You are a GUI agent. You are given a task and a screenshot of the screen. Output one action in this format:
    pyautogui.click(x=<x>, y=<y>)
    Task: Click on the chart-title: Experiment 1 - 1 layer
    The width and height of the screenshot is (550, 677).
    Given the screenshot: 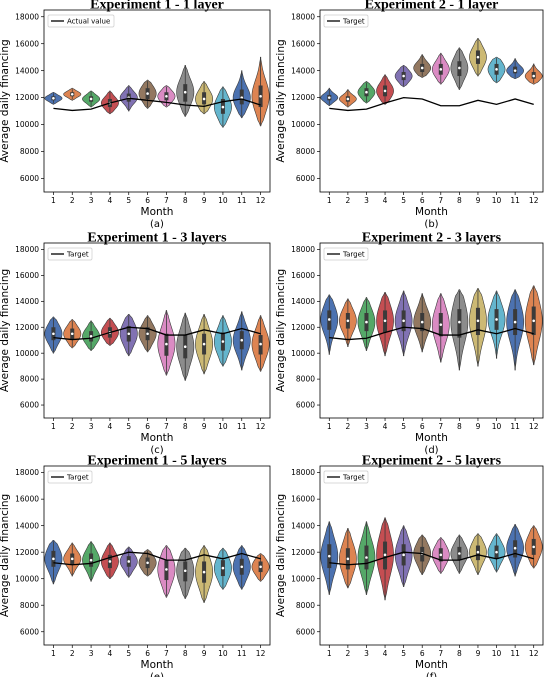 What is the action you would take?
    pyautogui.click(x=157, y=6)
    